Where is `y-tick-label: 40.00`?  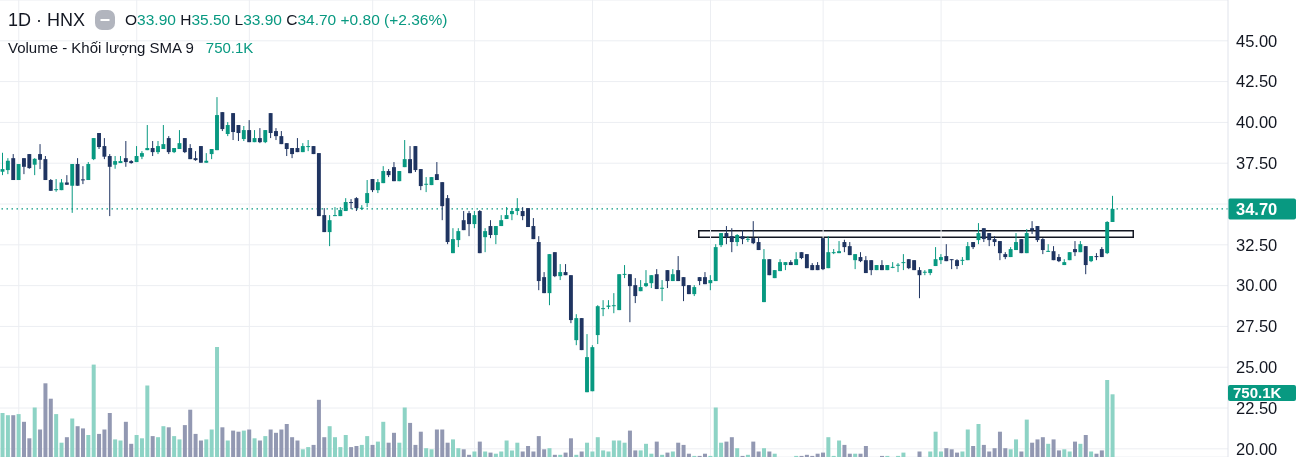
y-tick-label: 40.00 is located at coordinates (1257, 122).